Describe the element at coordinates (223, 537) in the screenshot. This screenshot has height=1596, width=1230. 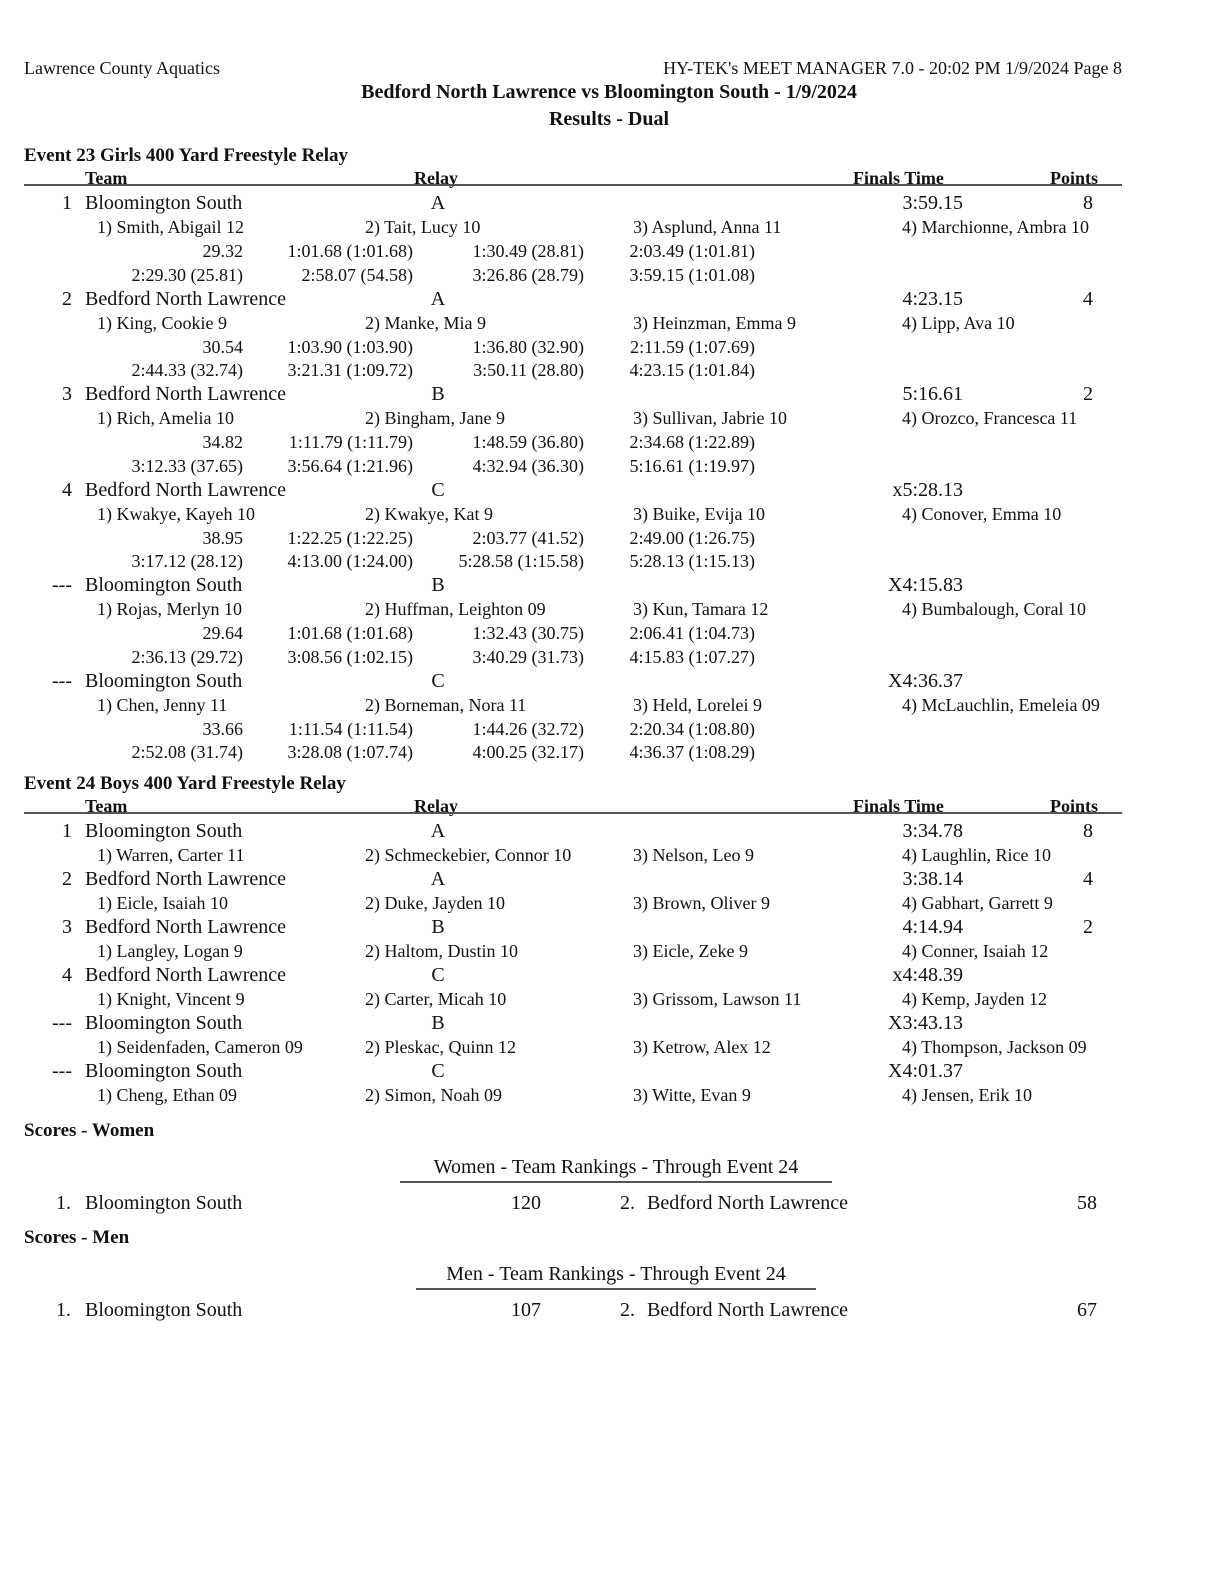
I see `split-time: 38.95` at that location.